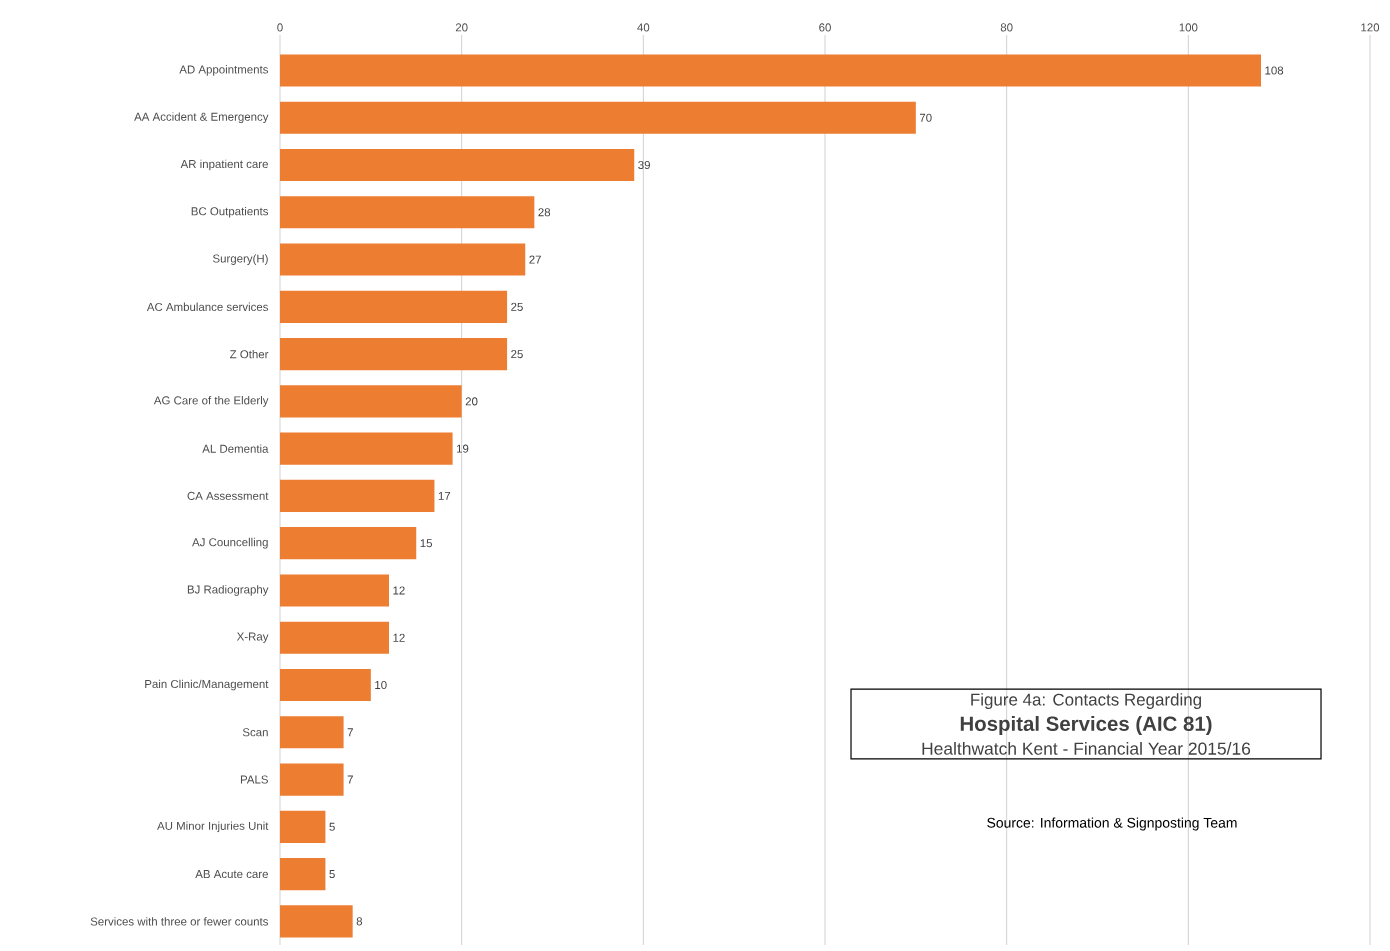 This screenshot has width=1390, height=951. I want to click on y-tick-label: AU Minor Injuries Unit, so click(213, 827).